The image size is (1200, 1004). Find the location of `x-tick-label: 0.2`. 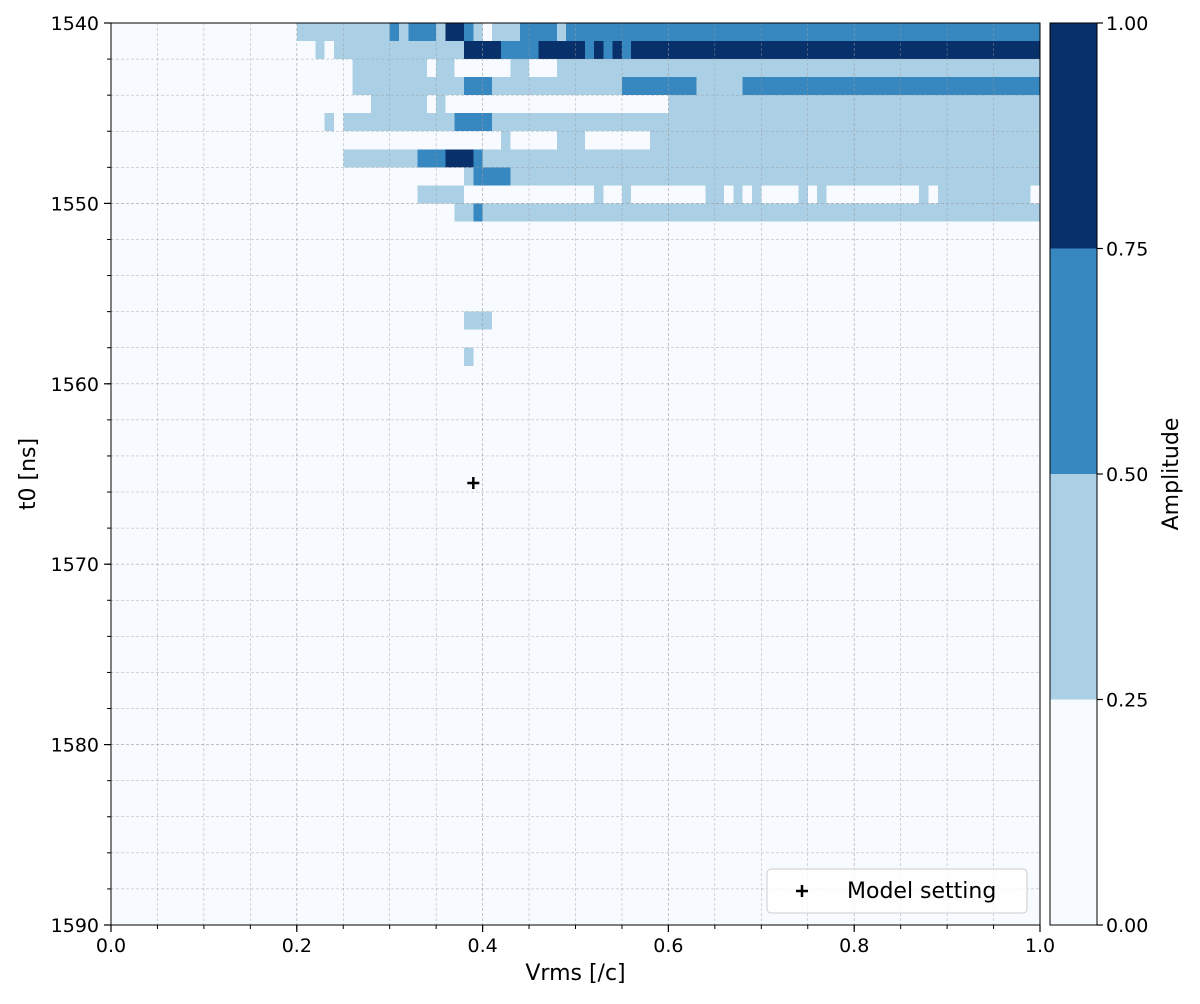

x-tick-label: 0.2 is located at coordinates (297, 946).